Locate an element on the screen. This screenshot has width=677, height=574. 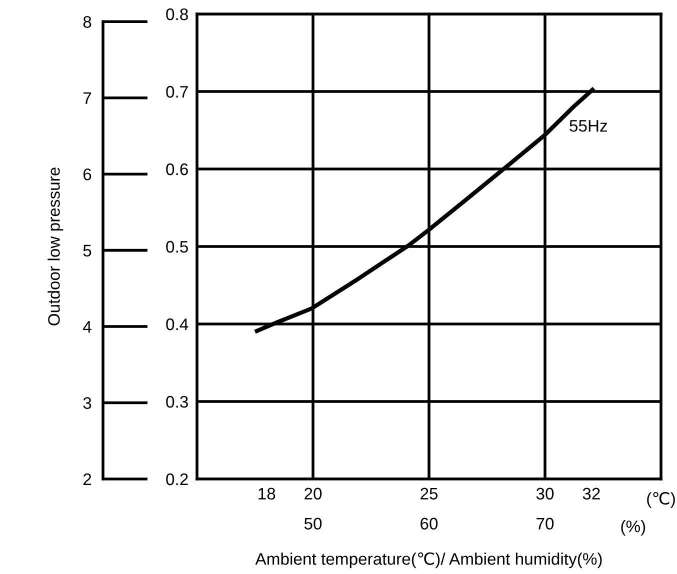
x-axis-title: Ambient temperature(℃)/ Ambient humidity(%) is located at coordinates (428, 560).